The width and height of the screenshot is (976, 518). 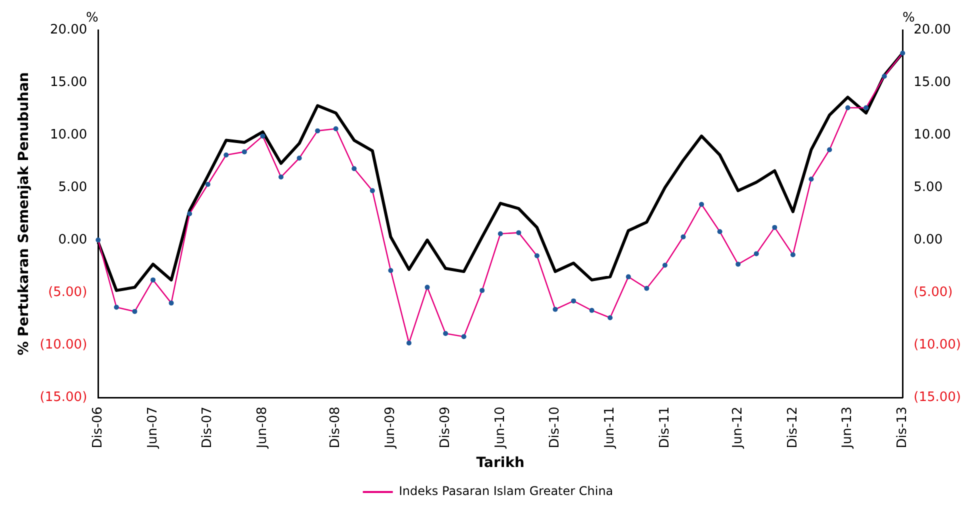 What do you see at coordinates (208, 427) in the screenshot?
I see `x-tick-label: Dis-07` at bounding box center [208, 427].